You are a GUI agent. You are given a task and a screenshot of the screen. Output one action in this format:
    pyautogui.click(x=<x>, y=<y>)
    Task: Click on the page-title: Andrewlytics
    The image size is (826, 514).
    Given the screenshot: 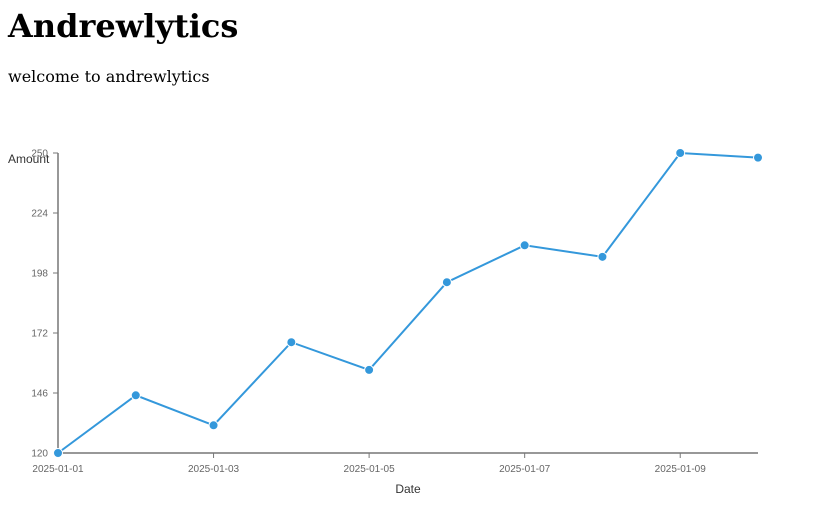 What is the action you would take?
    pyautogui.click(x=123, y=26)
    